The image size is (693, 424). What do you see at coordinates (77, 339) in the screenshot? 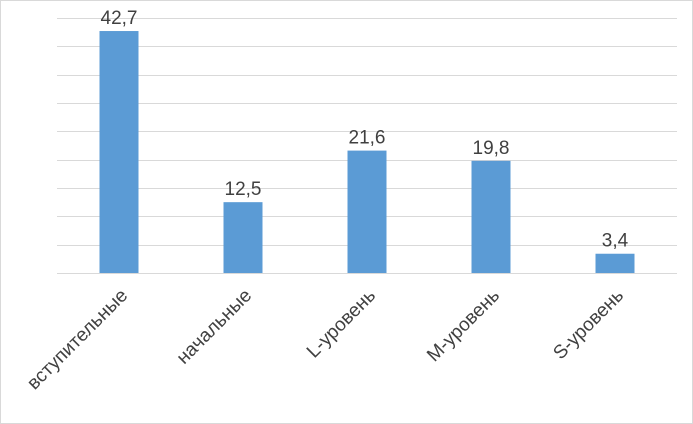
I see `category-label: вступительные` at bounding box center [77, 339].